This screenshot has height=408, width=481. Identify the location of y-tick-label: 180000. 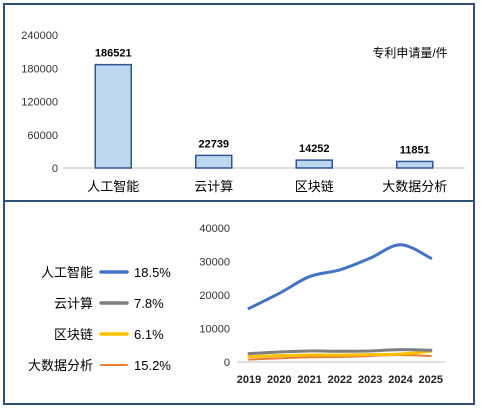
(39, 69).